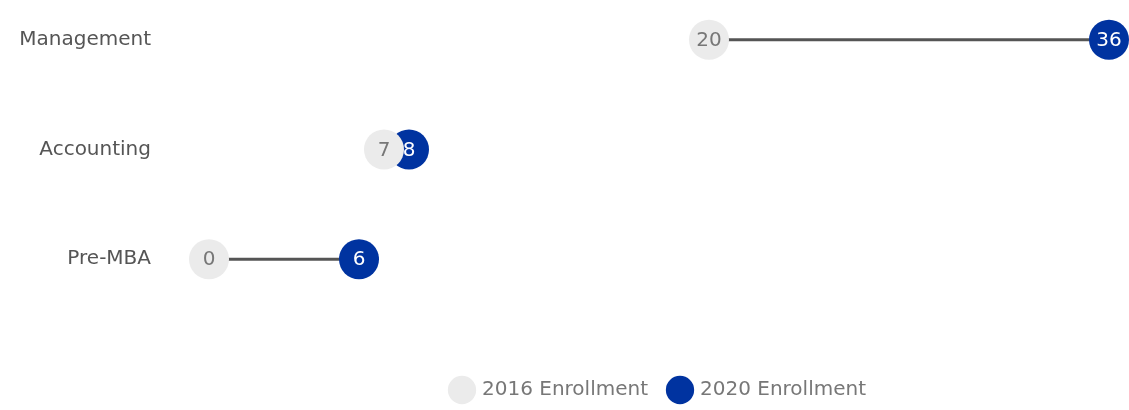  What do you see at coordinates (709, 38) in the screenshot?
I see `data-label: 20` at bounding box center [709, 38].